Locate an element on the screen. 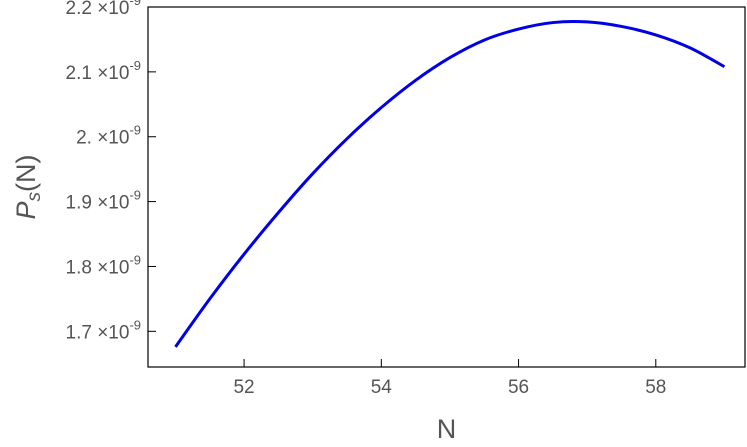  y-tick-label: 1.8 ×10⁻⁹ is located at coordinates (103, 265).